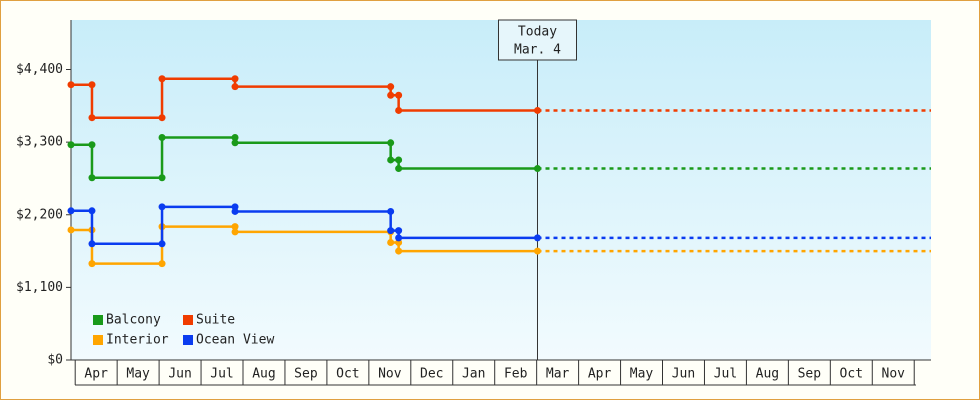  What do you see at coordinates (215, 320) in the screenshot?
I see `legend-label: Suite` at bounding box center [215, 320].